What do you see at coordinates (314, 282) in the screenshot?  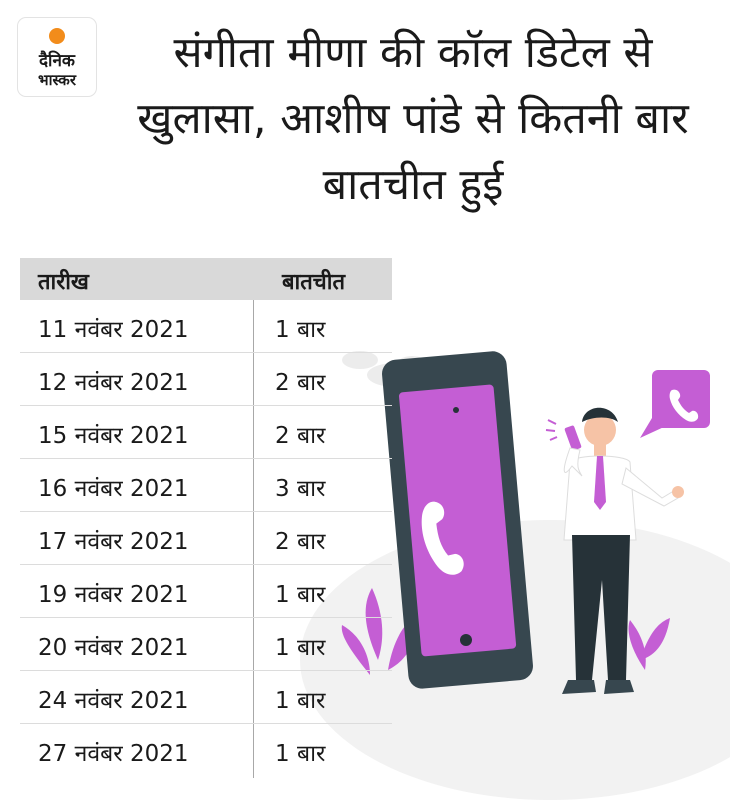 I see `header-calls: बातचीत` at bounding box center [314, 282].